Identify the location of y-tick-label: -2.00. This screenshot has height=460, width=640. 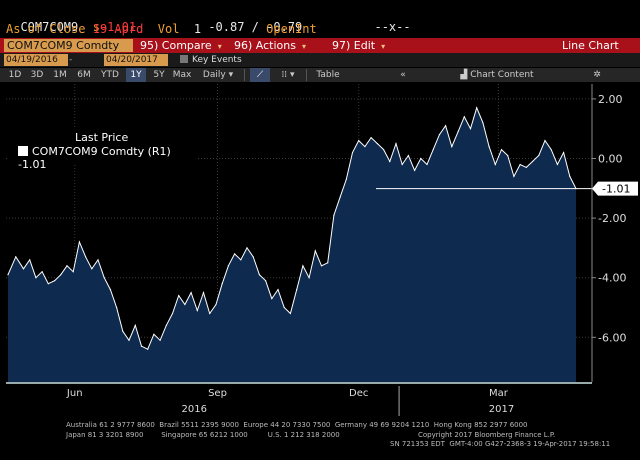
(612, 218).